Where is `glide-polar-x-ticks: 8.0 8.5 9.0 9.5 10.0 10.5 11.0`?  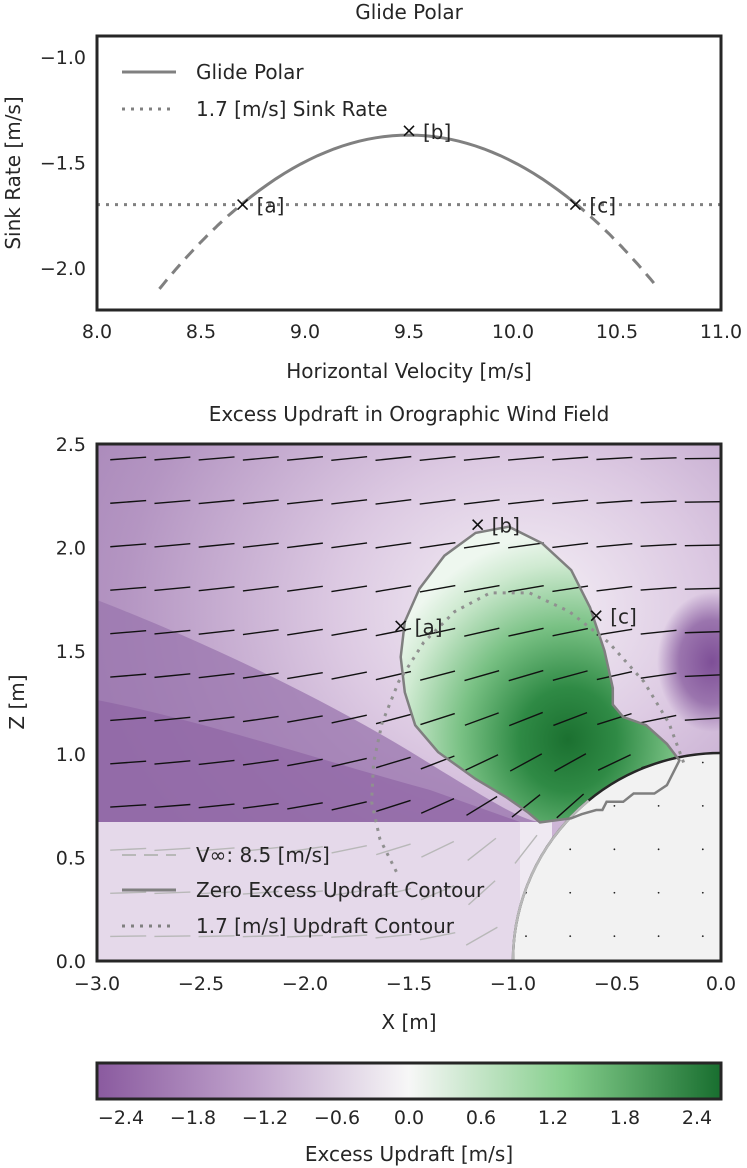 glide-polar-x-ticks: 8.0 8.5 9.0 9.5 10.0 10.5 11.0 is located at coordinates (412, 332).